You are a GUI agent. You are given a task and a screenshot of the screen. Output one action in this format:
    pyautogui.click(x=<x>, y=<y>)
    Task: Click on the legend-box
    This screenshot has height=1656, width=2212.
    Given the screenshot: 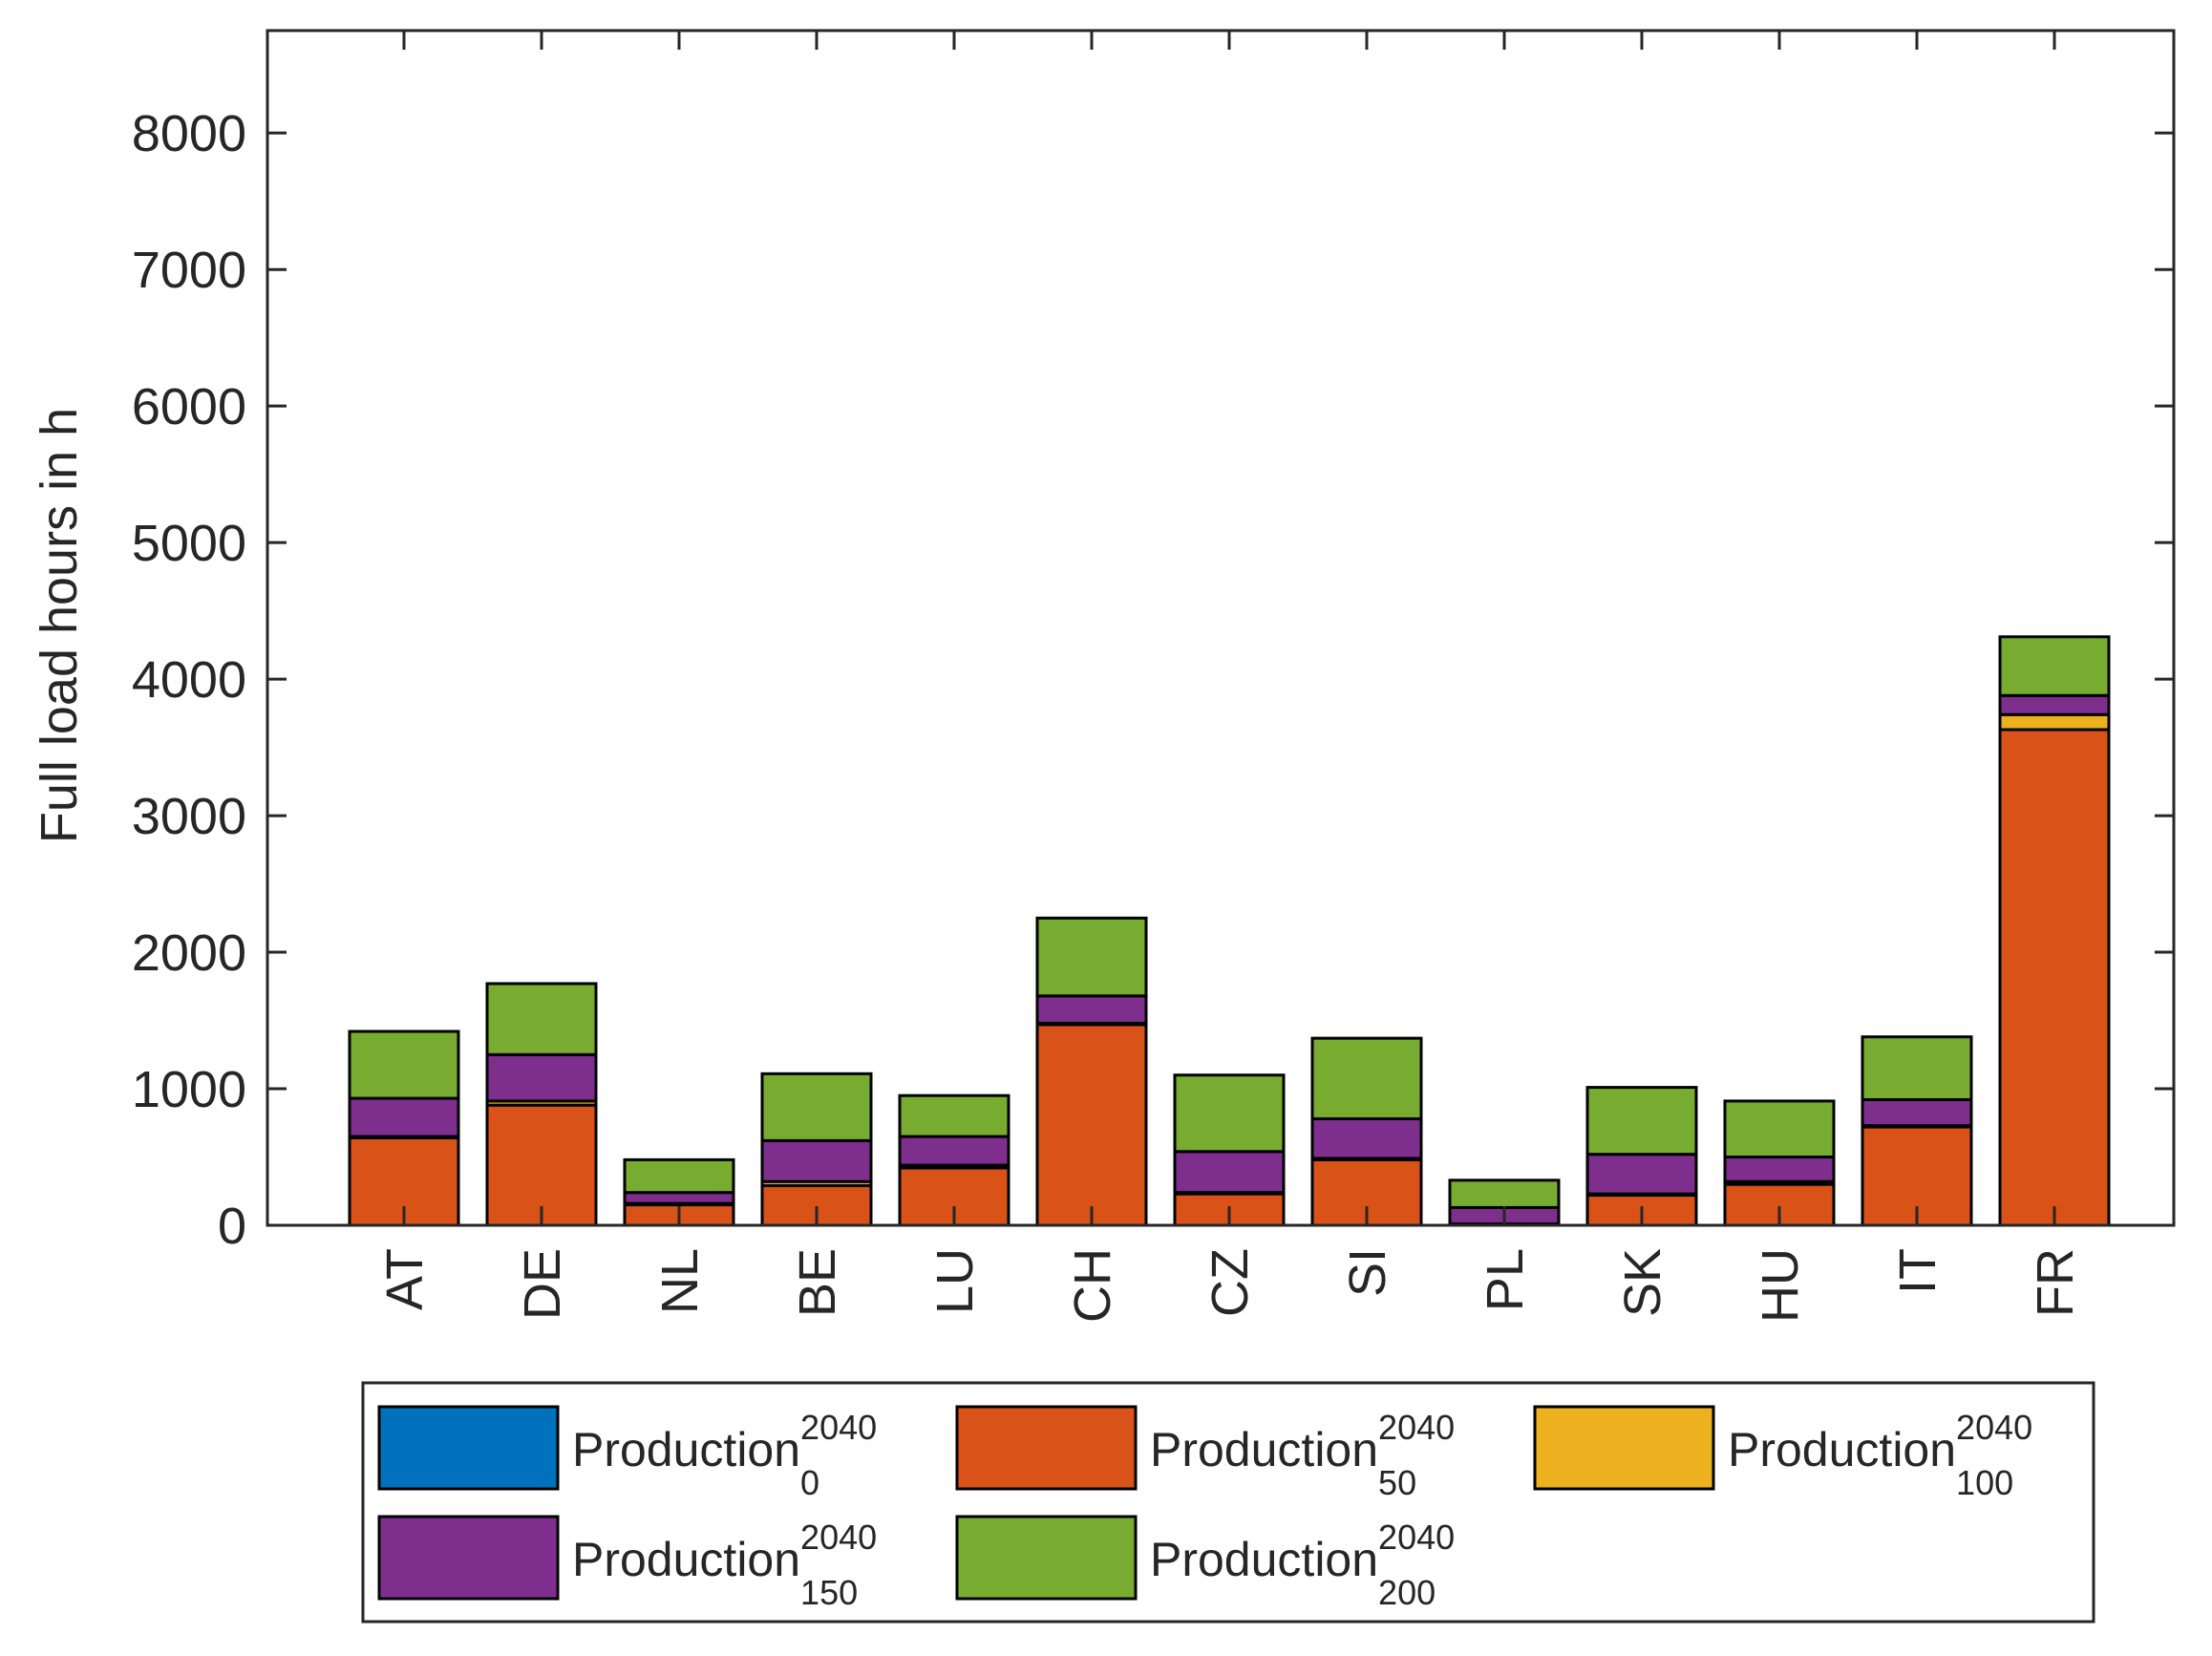 What is the action you would take?
    pyautogui.click(x=1228, y=1502)
    